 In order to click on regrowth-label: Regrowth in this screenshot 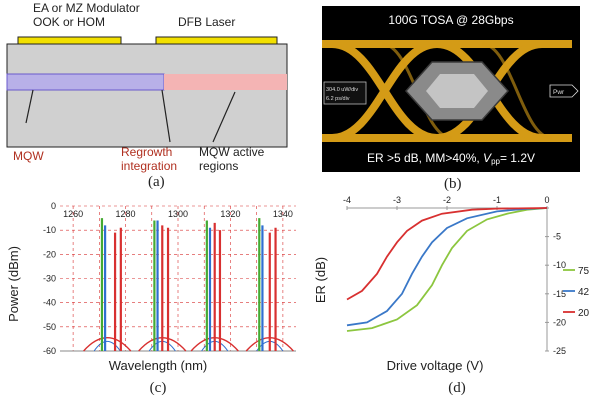, I will do `click(147, 152)`.